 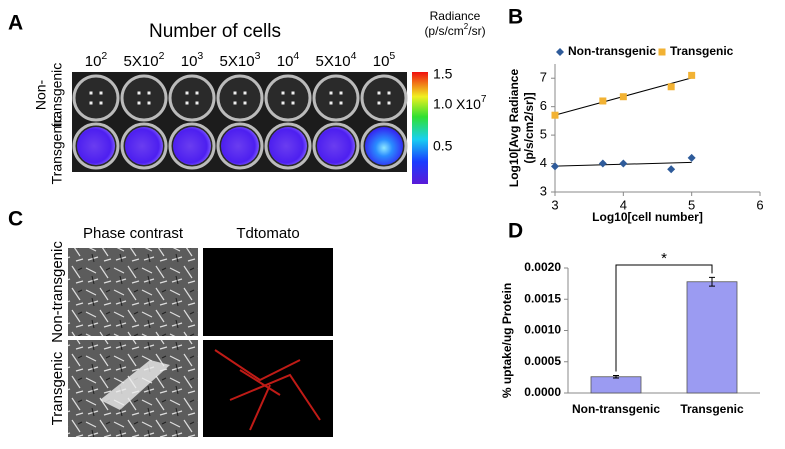 I want to click on y-axis-label: (p/s/cm2/sr)], so click(x=529, y=127).